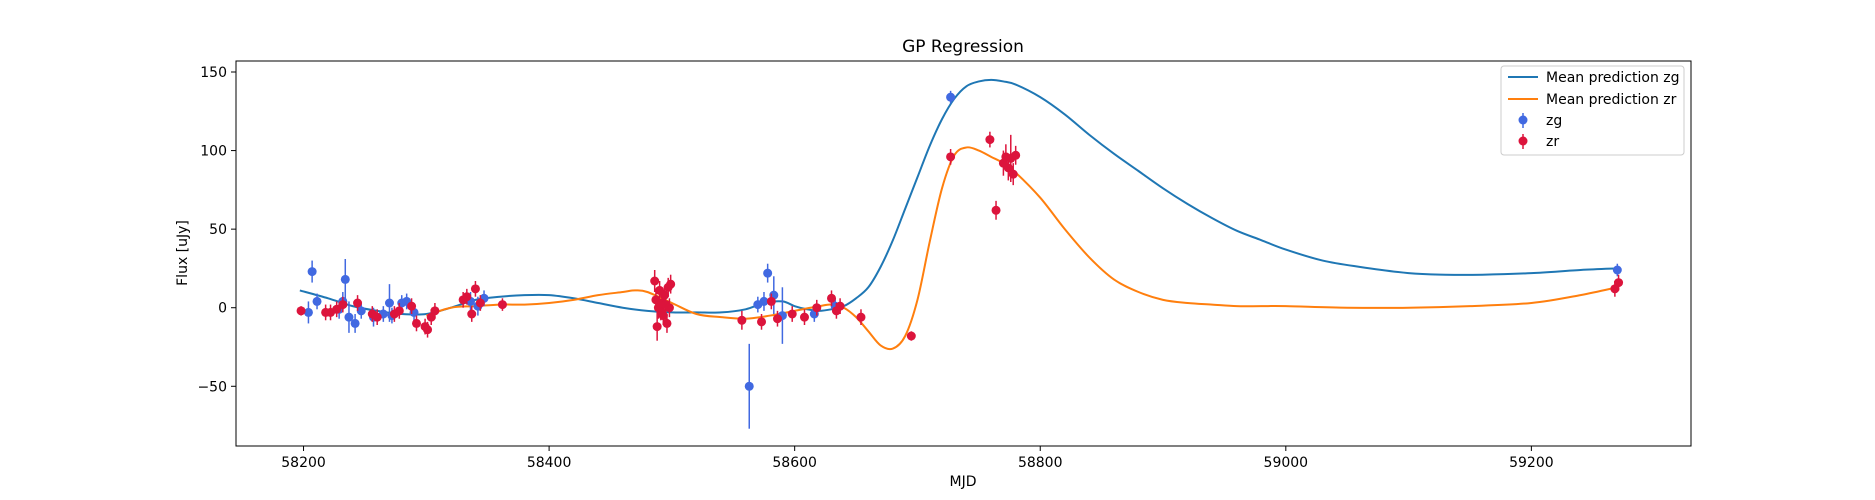 Image resolution: width=1875 pixels, height=500 pixels. Describe the element at coordinates (1040, 463) in the screenshot. I see `x-tick-label: 58800` at that location.